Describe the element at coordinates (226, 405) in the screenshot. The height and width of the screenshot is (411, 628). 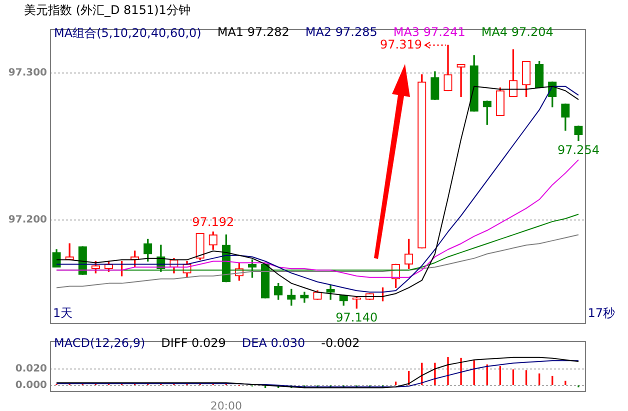
I see `x-tick-label: 20:00` at that location.